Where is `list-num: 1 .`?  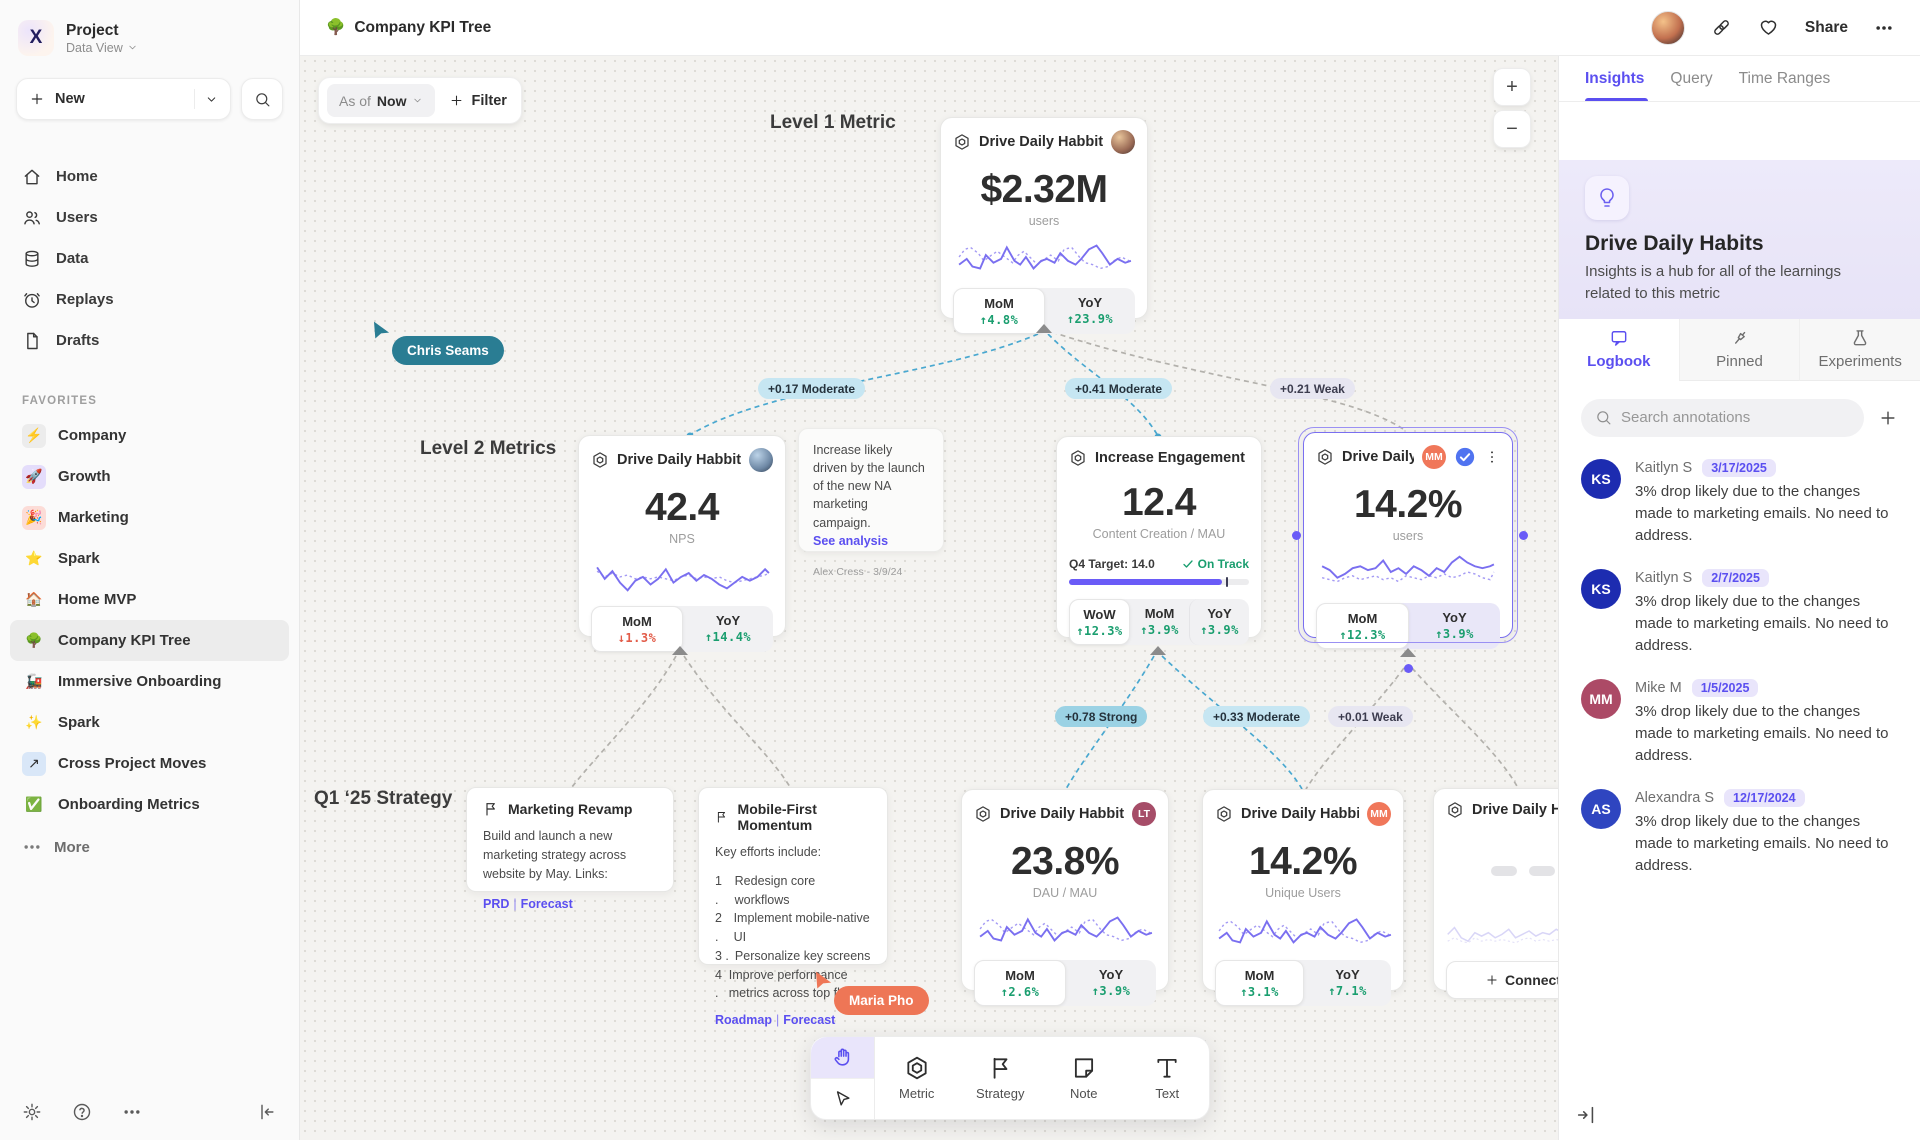
list-num: 1 . is located at coordinates (718, 890).